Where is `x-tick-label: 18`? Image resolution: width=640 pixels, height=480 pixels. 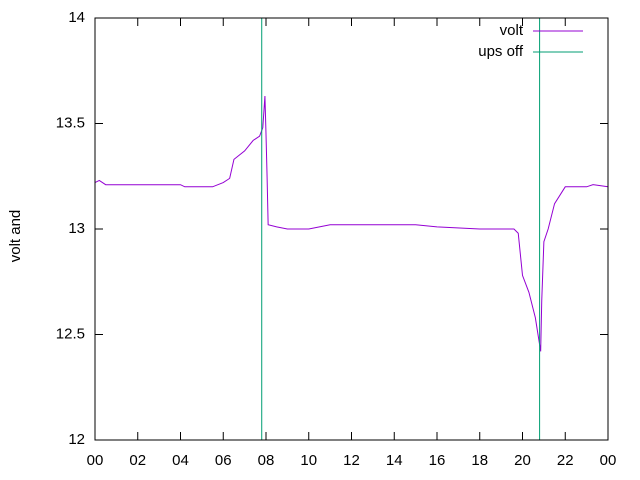
x-tick-label: 18 is located at coordinates (479, 460).